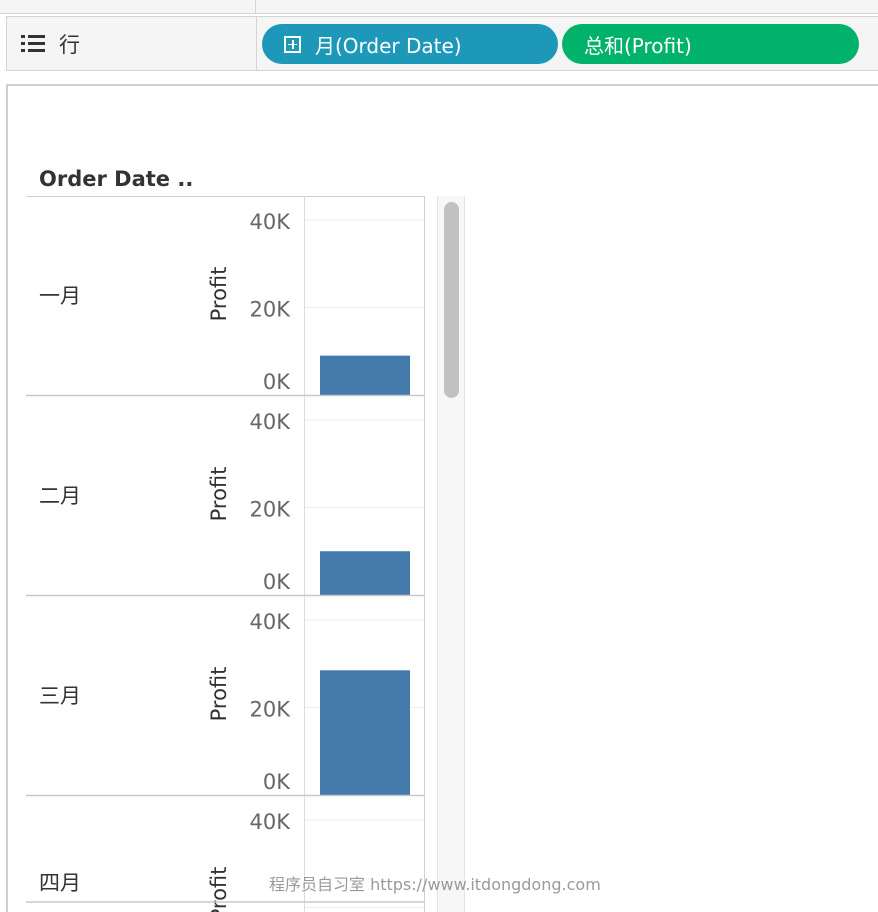  What do you see at coordinates (60, 883) in the screenshot?
I see `month-row-label: 四月` at bounding box center [60, 883].